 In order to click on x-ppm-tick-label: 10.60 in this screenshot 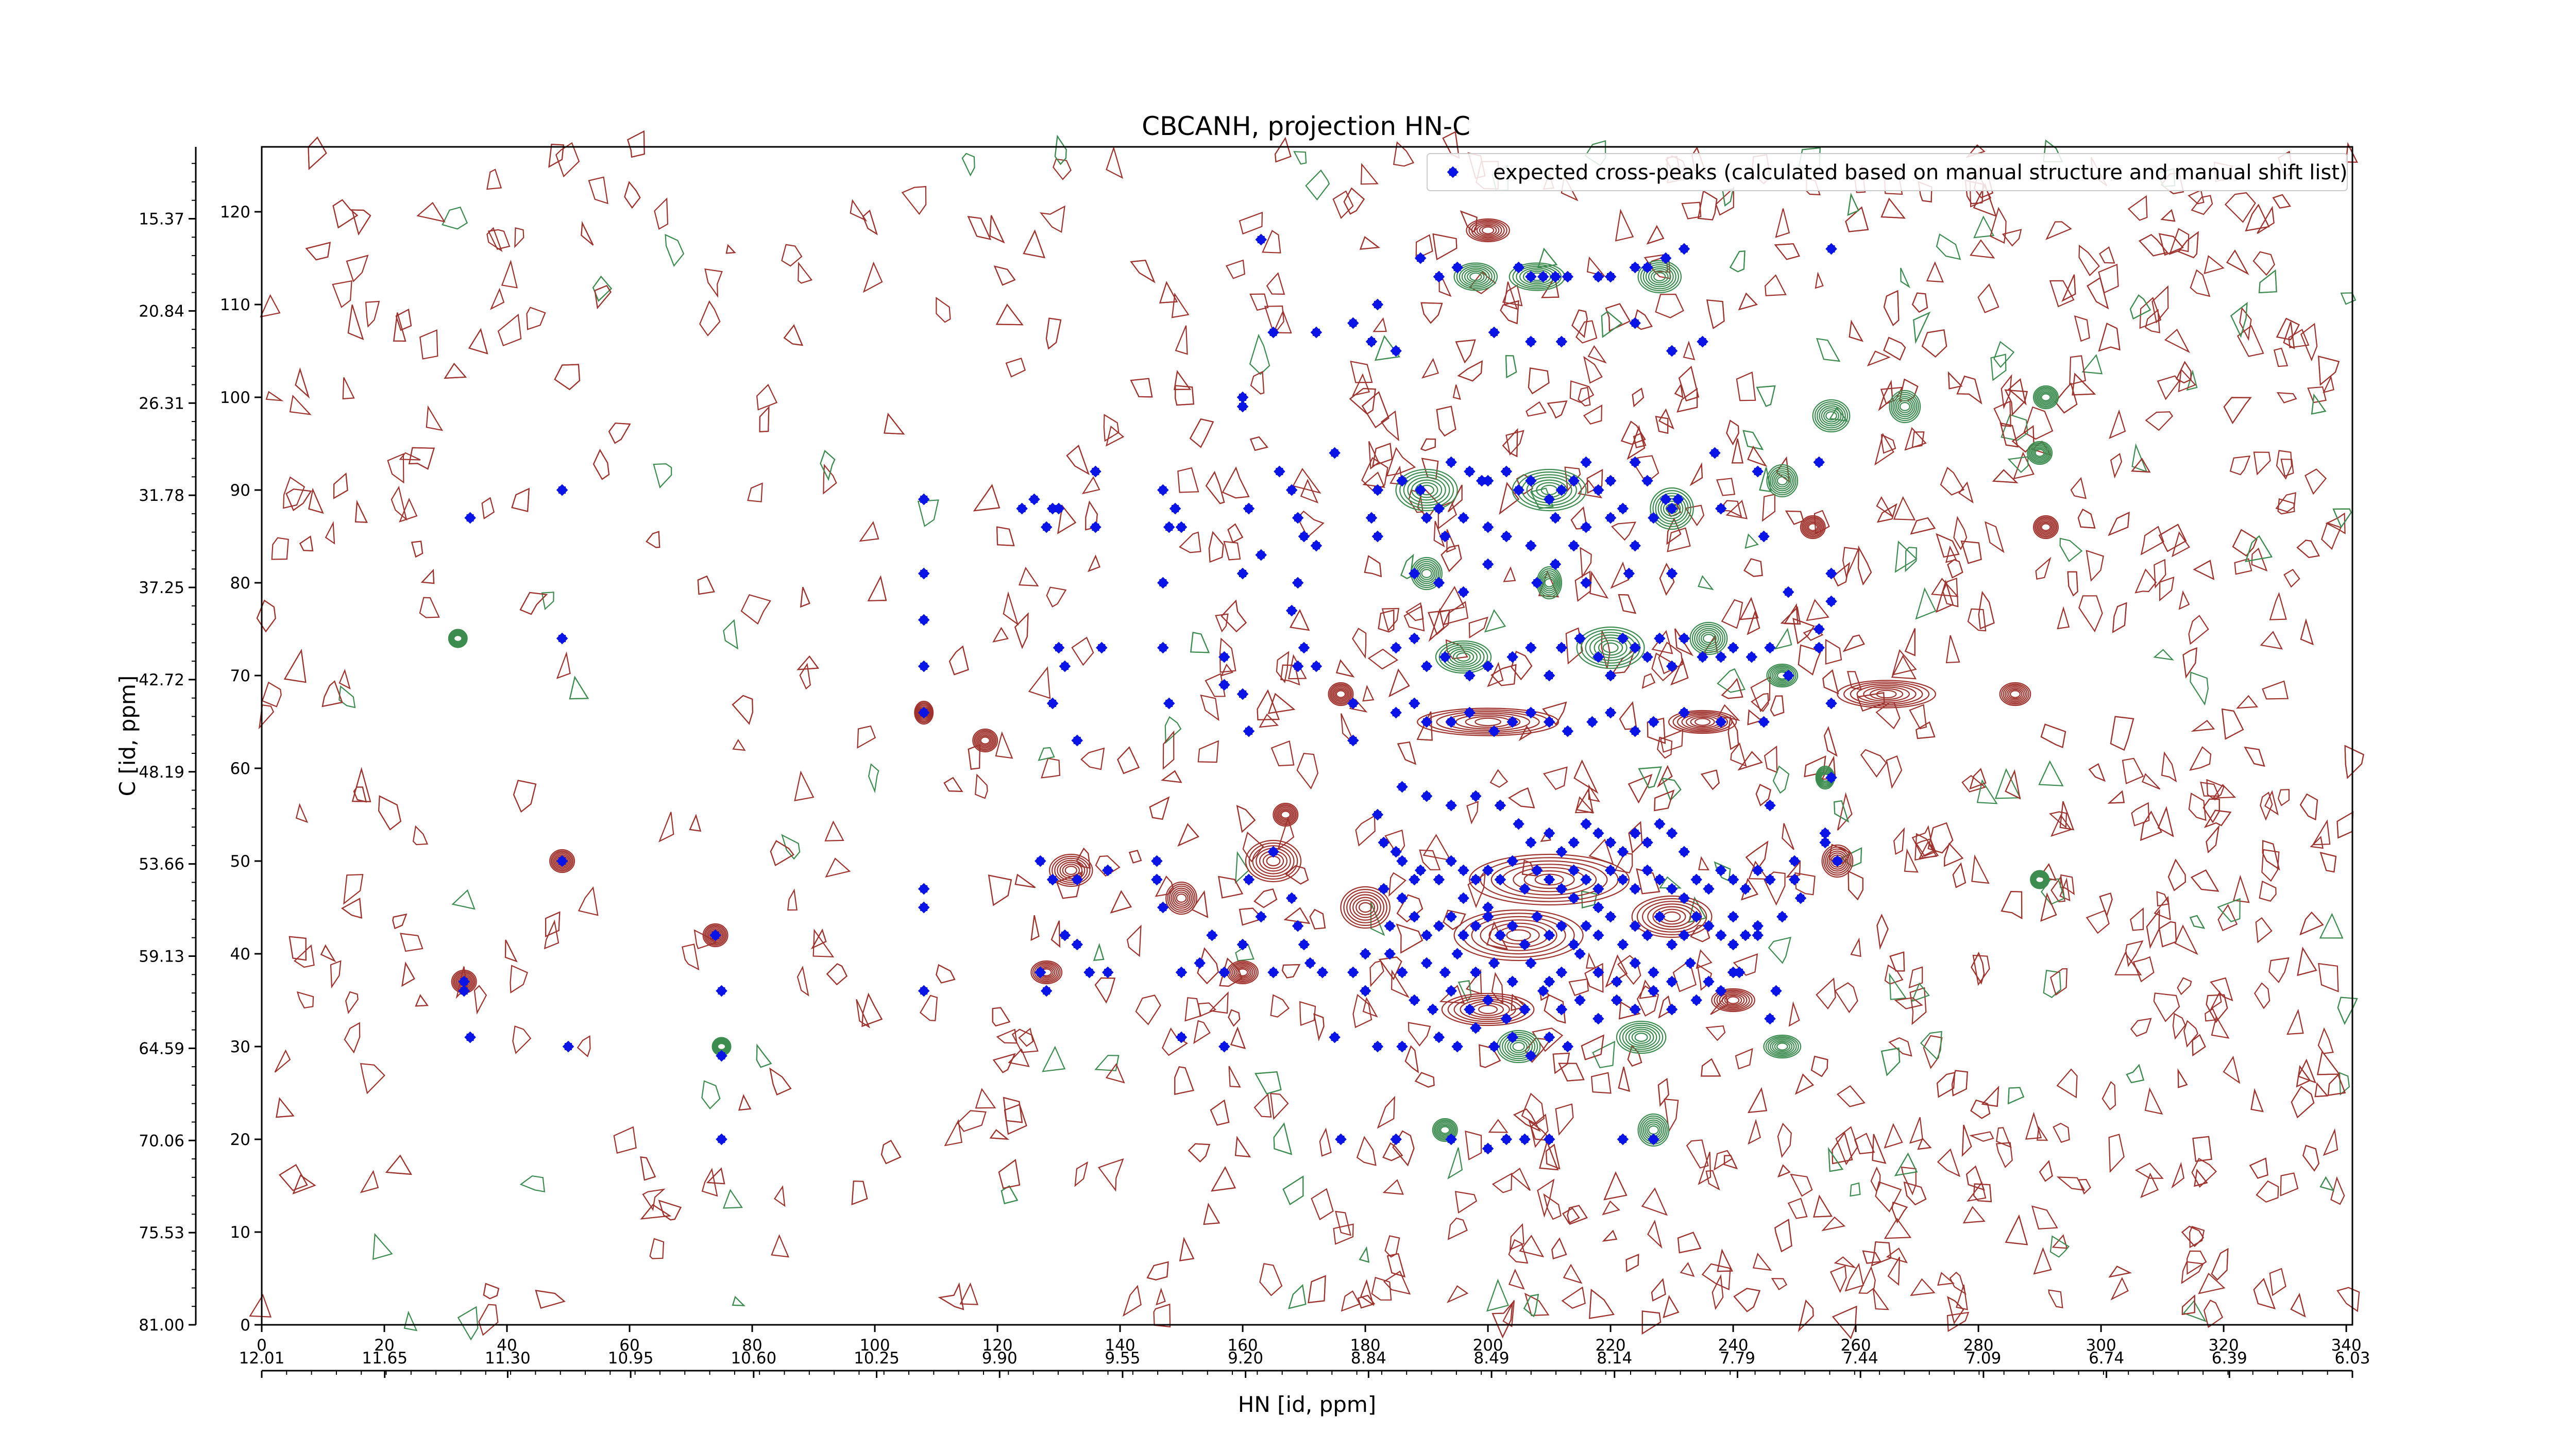, I will do `click(753, 1358)`.